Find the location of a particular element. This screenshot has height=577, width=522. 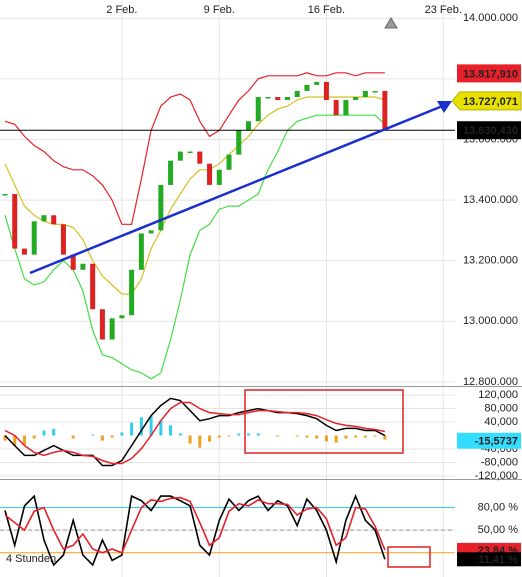

value-label: 13.630,430 is located at coordinates (490, 131).